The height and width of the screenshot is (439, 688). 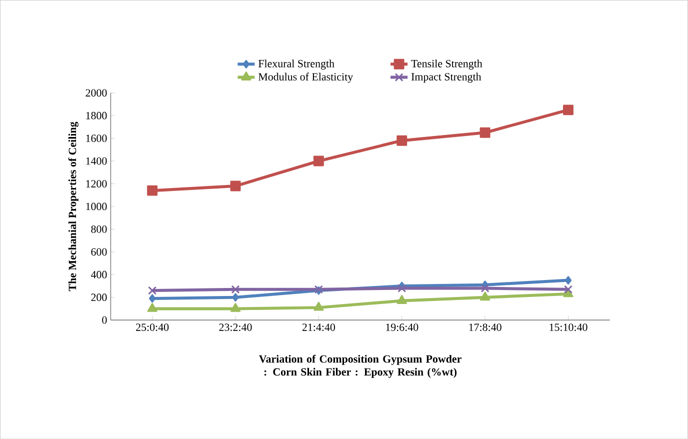 I want to click on y-axis-title: The Mechanial Properties of Ceiling, so click(x=73, y=206).